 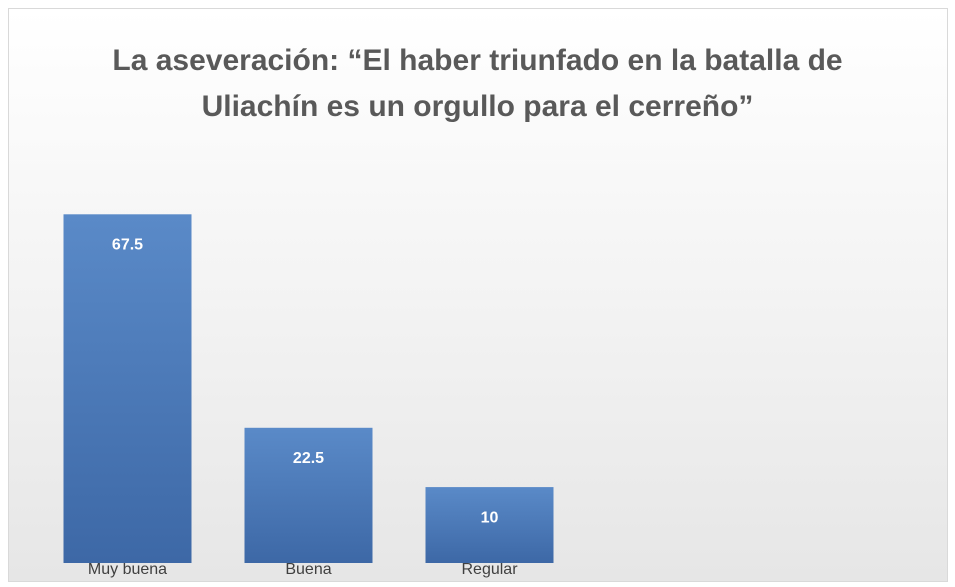 What do you see at coordinates (127, 569) in the screenshot?
I see `x-tick-label: Muy buena` at bounding box center [127, 569].